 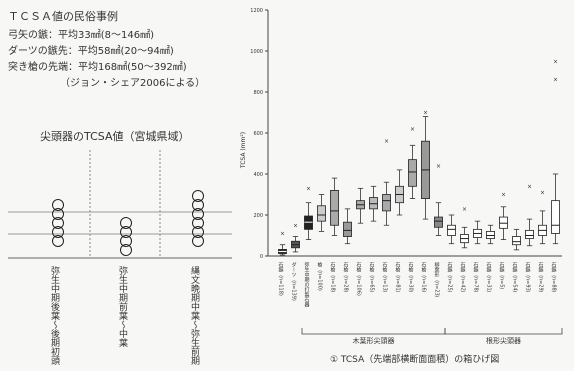 I want to click on info-line-1: 弓矢の鏃：平均33㎟(8～146㎟), so click(x=81, y=35).